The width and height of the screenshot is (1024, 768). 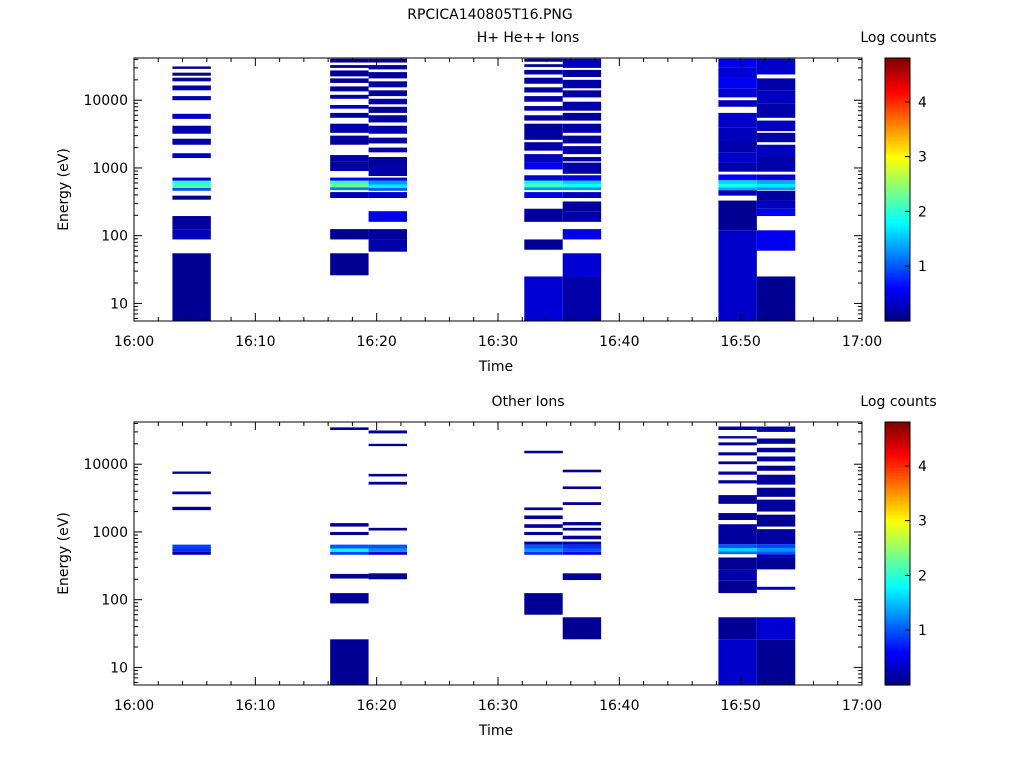 What do you see at coordinates (897, 553) in the screenshot?
I see `colorbar-frame` at bounding box center [897, 553].